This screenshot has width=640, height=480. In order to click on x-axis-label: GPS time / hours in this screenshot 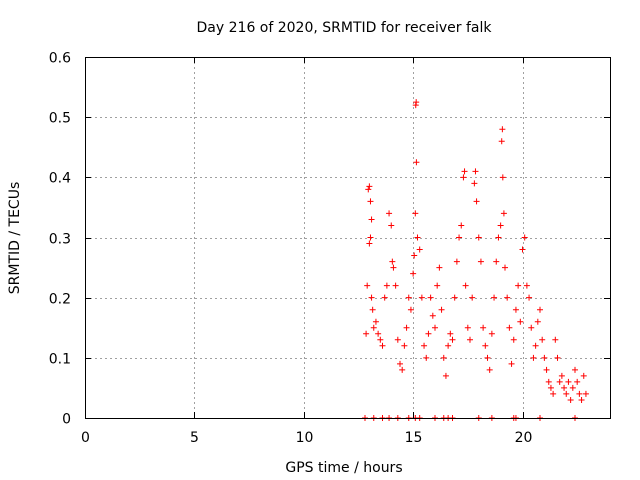, I will do `click(343, 468)`.